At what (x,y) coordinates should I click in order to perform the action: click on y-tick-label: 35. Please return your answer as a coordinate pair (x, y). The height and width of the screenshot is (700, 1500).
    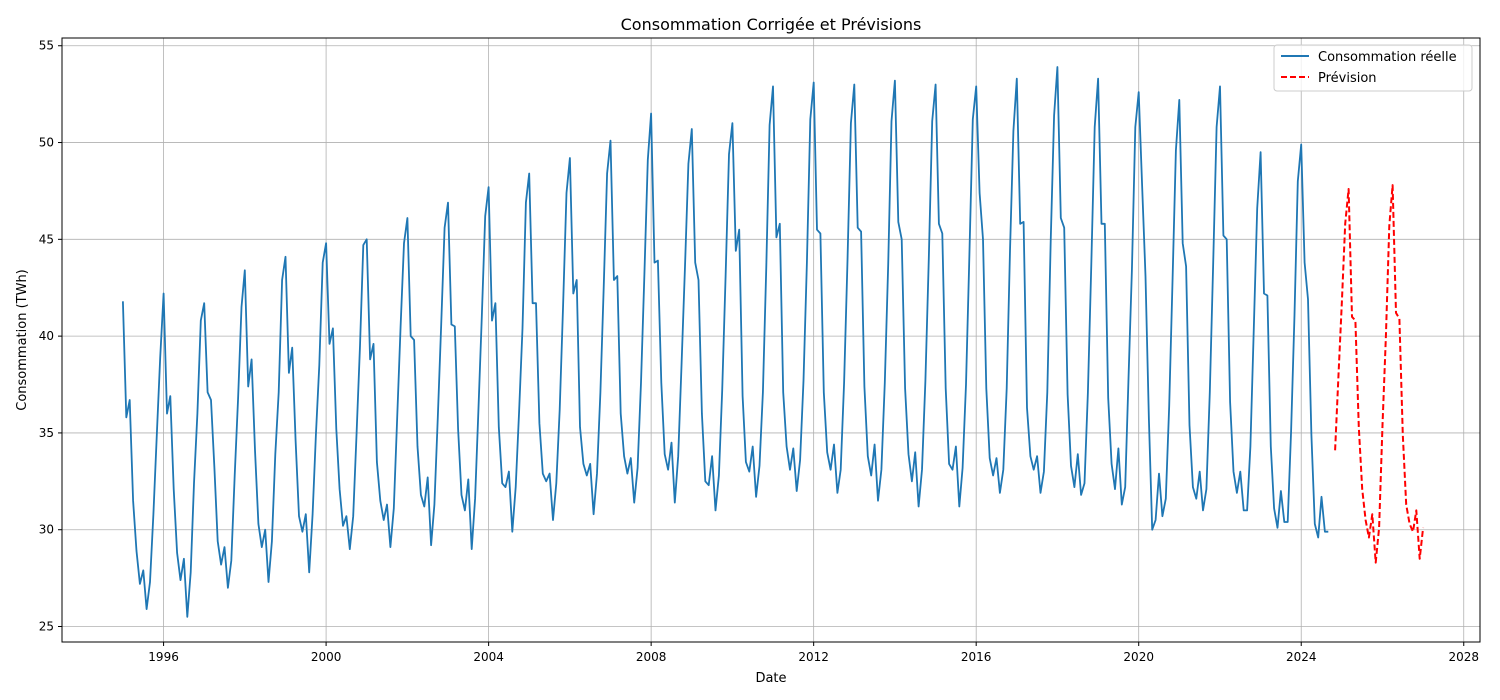
    Looking at the image, I should click on (46, 433).